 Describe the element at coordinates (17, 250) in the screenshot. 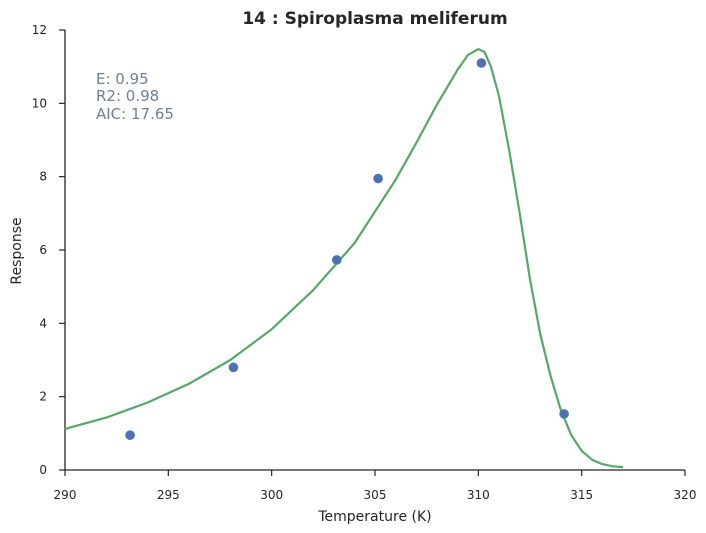

I see `y-axis-title: Response` at that location.